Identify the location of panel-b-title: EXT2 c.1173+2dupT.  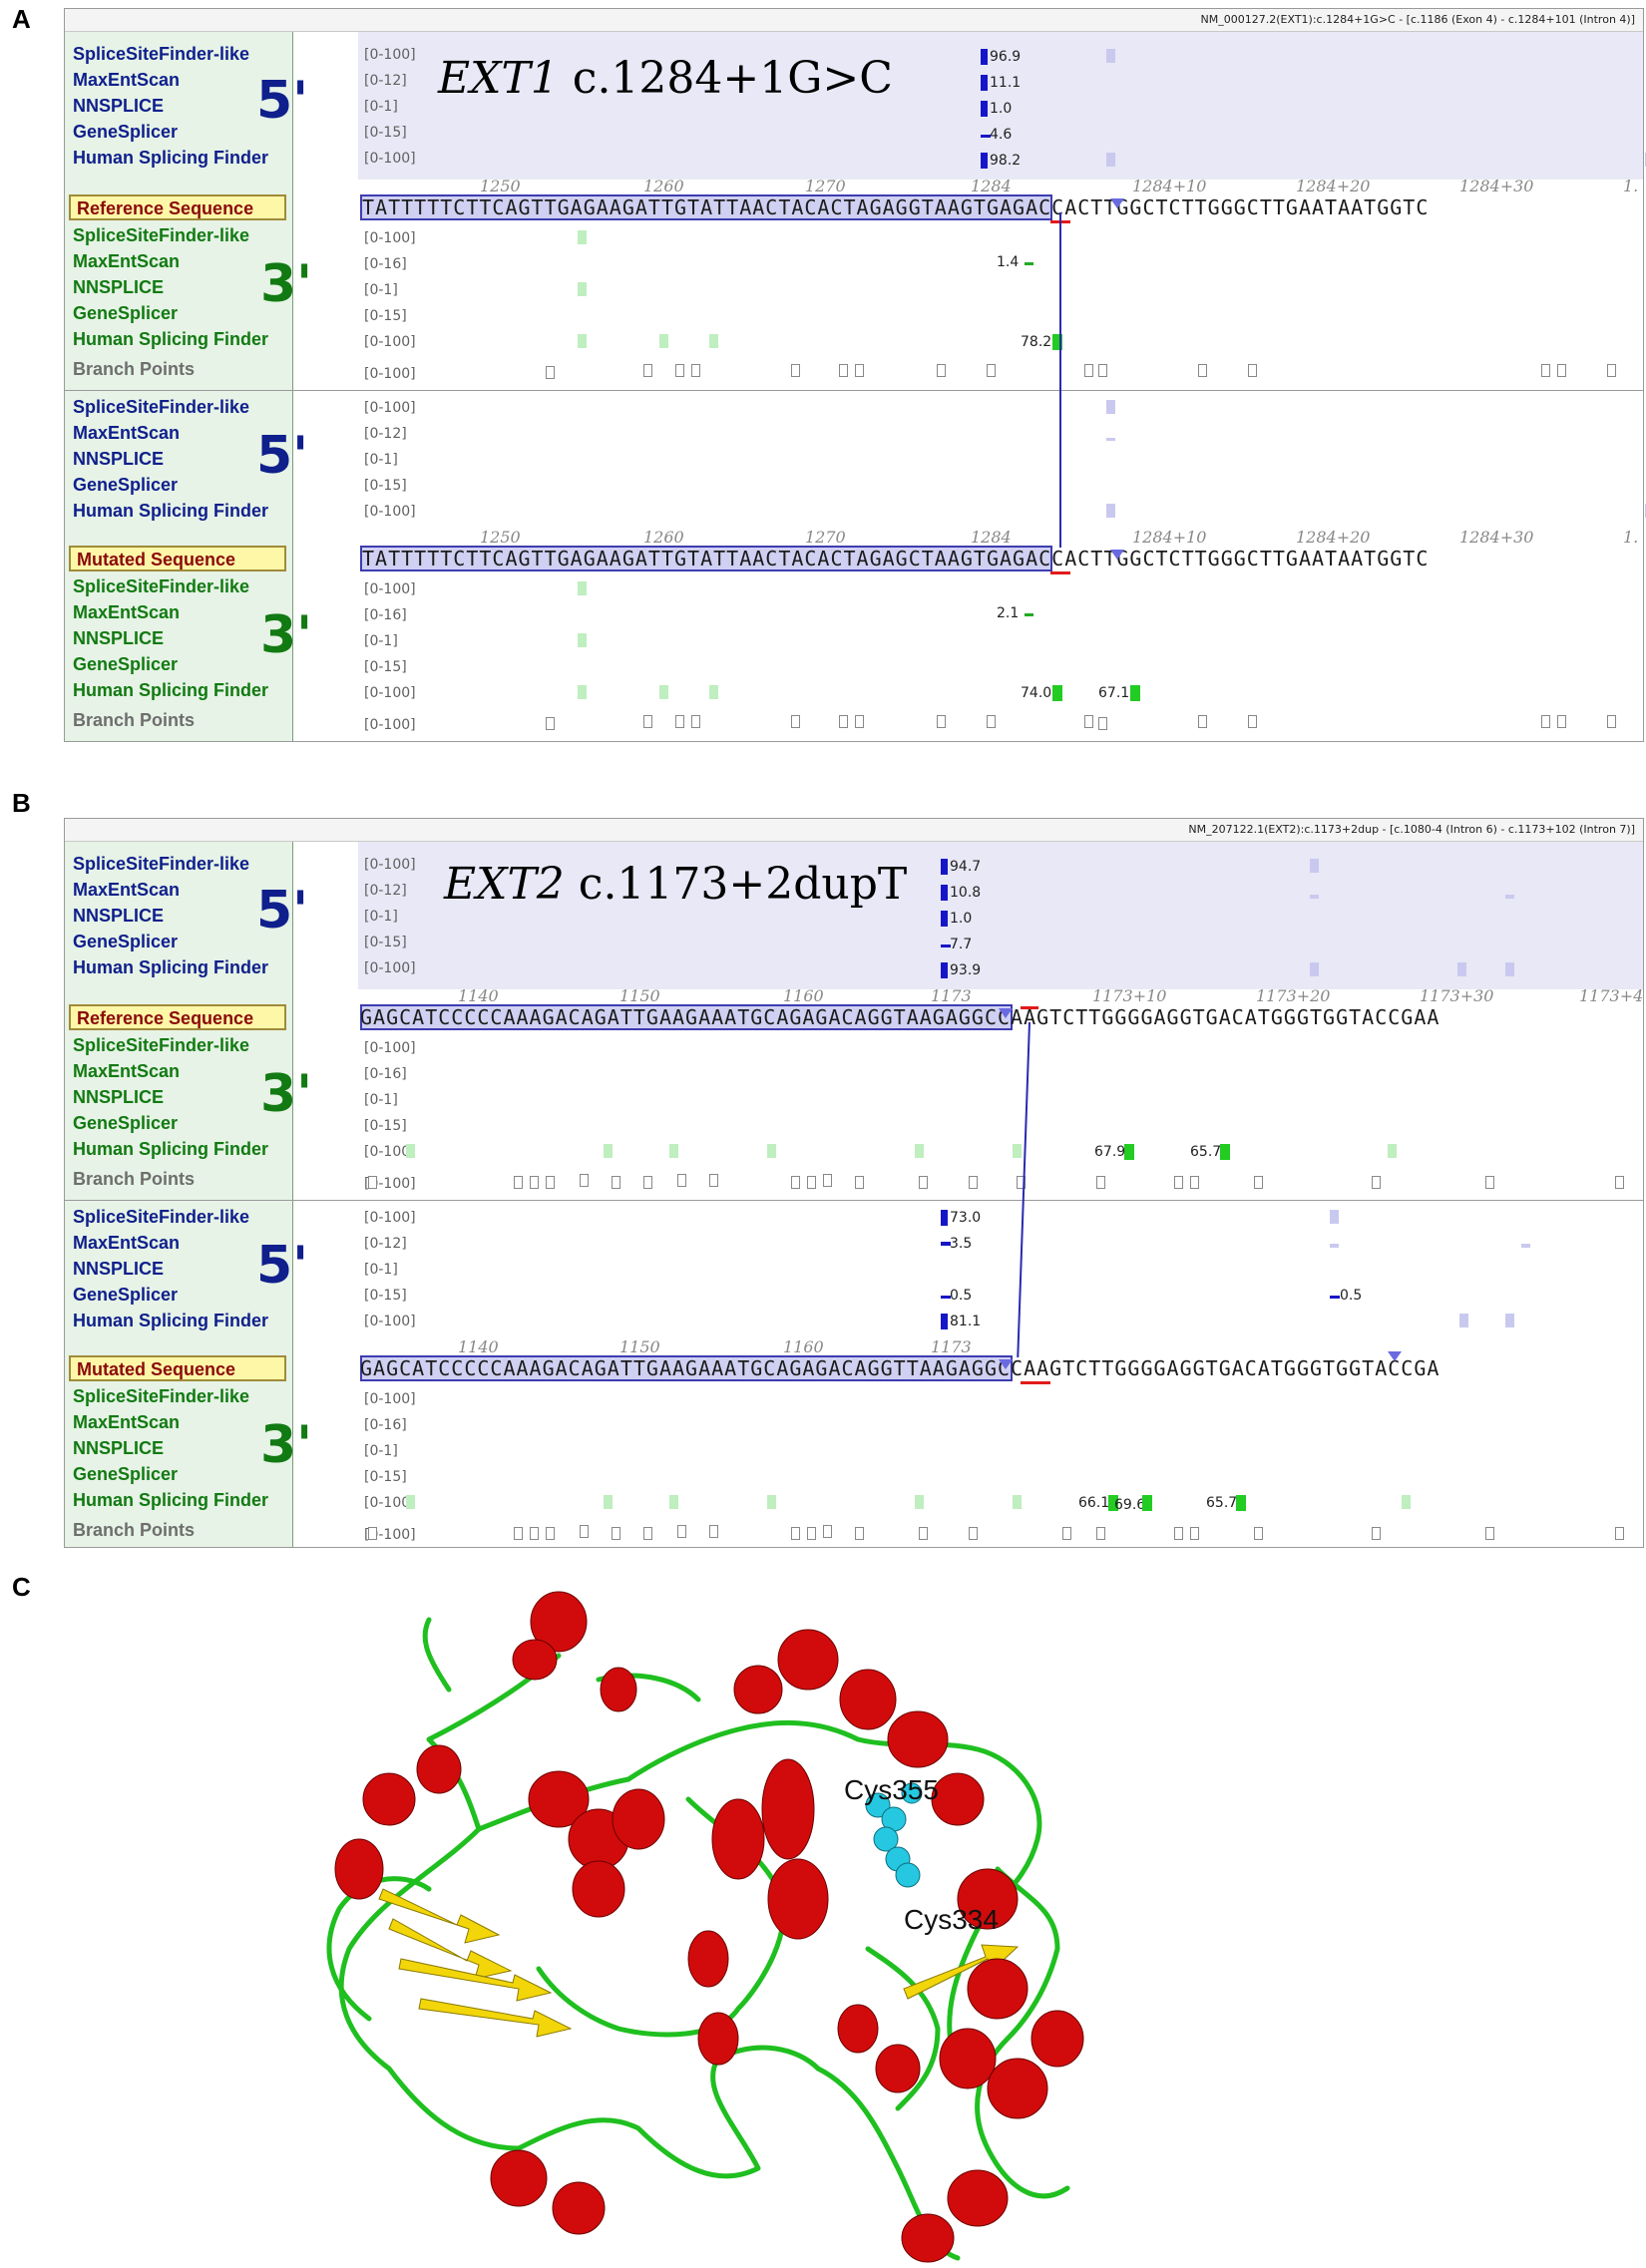
(675, 884).